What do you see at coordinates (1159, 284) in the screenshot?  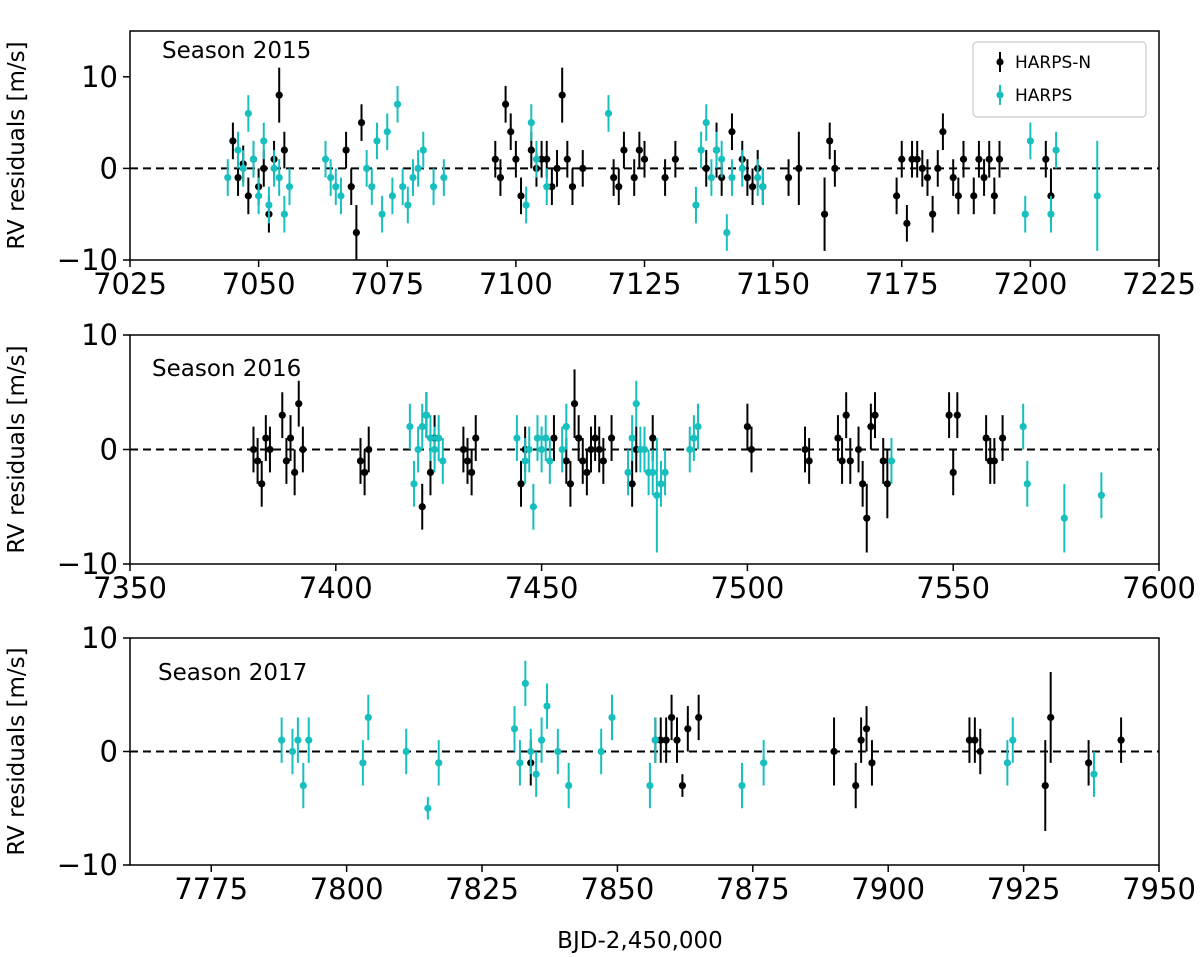 I see `x-tick-label: 7225` at bounding box center [1159, 284].